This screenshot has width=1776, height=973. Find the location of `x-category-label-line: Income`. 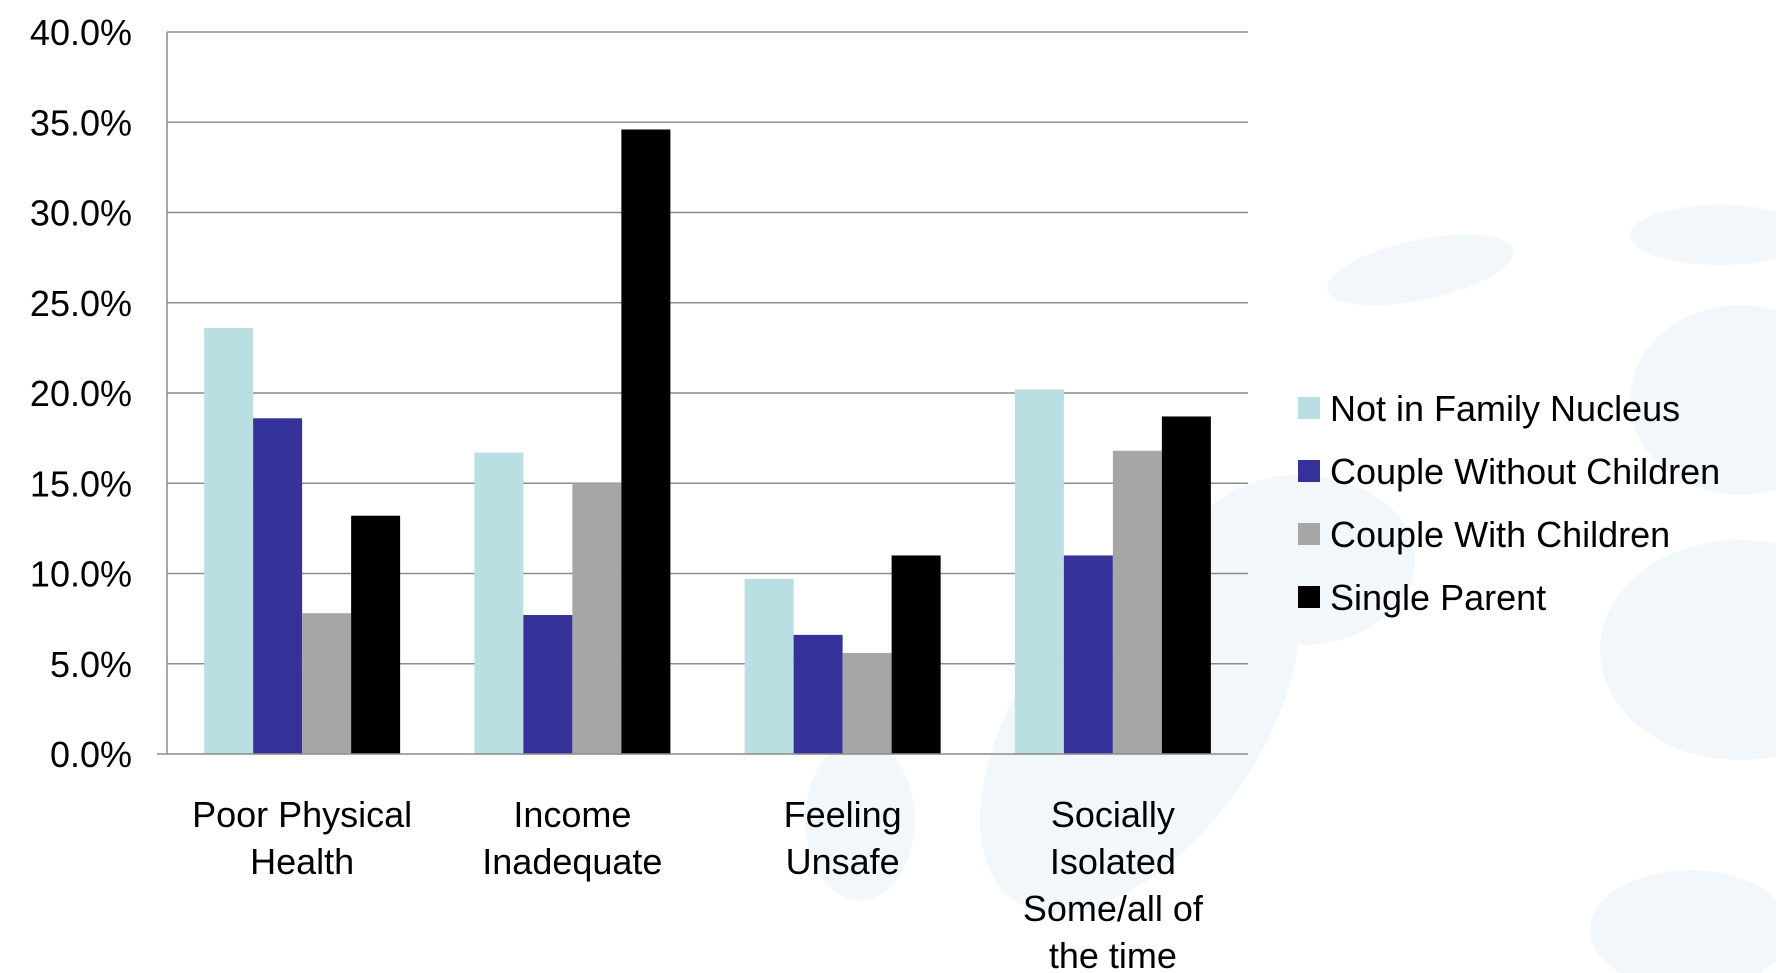

x-category-label-line: Income is located at coordinates (572, 814).